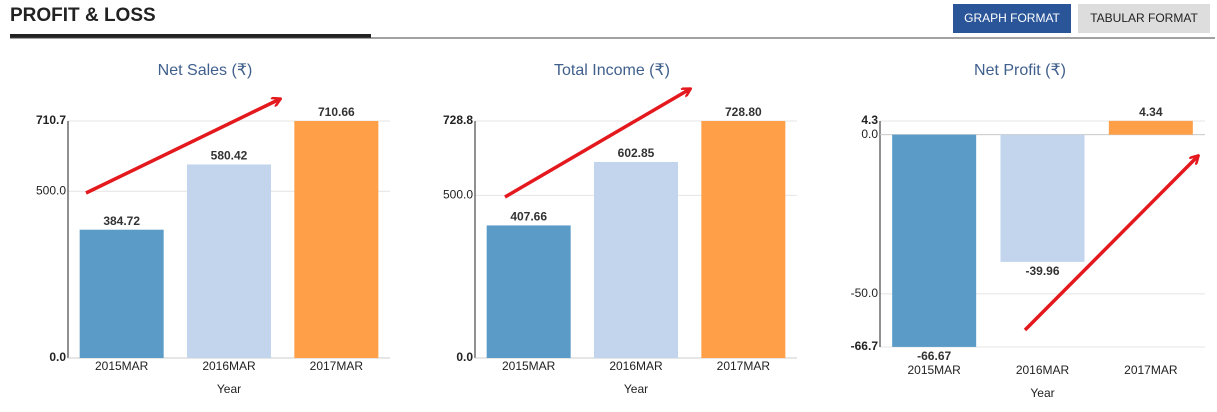 This screenshot has width=1217, height=412. What do you see at coordinates (1151, 112) in the screenshot?
I see `value-label: 4.34` at bounding box center [1151, 112].